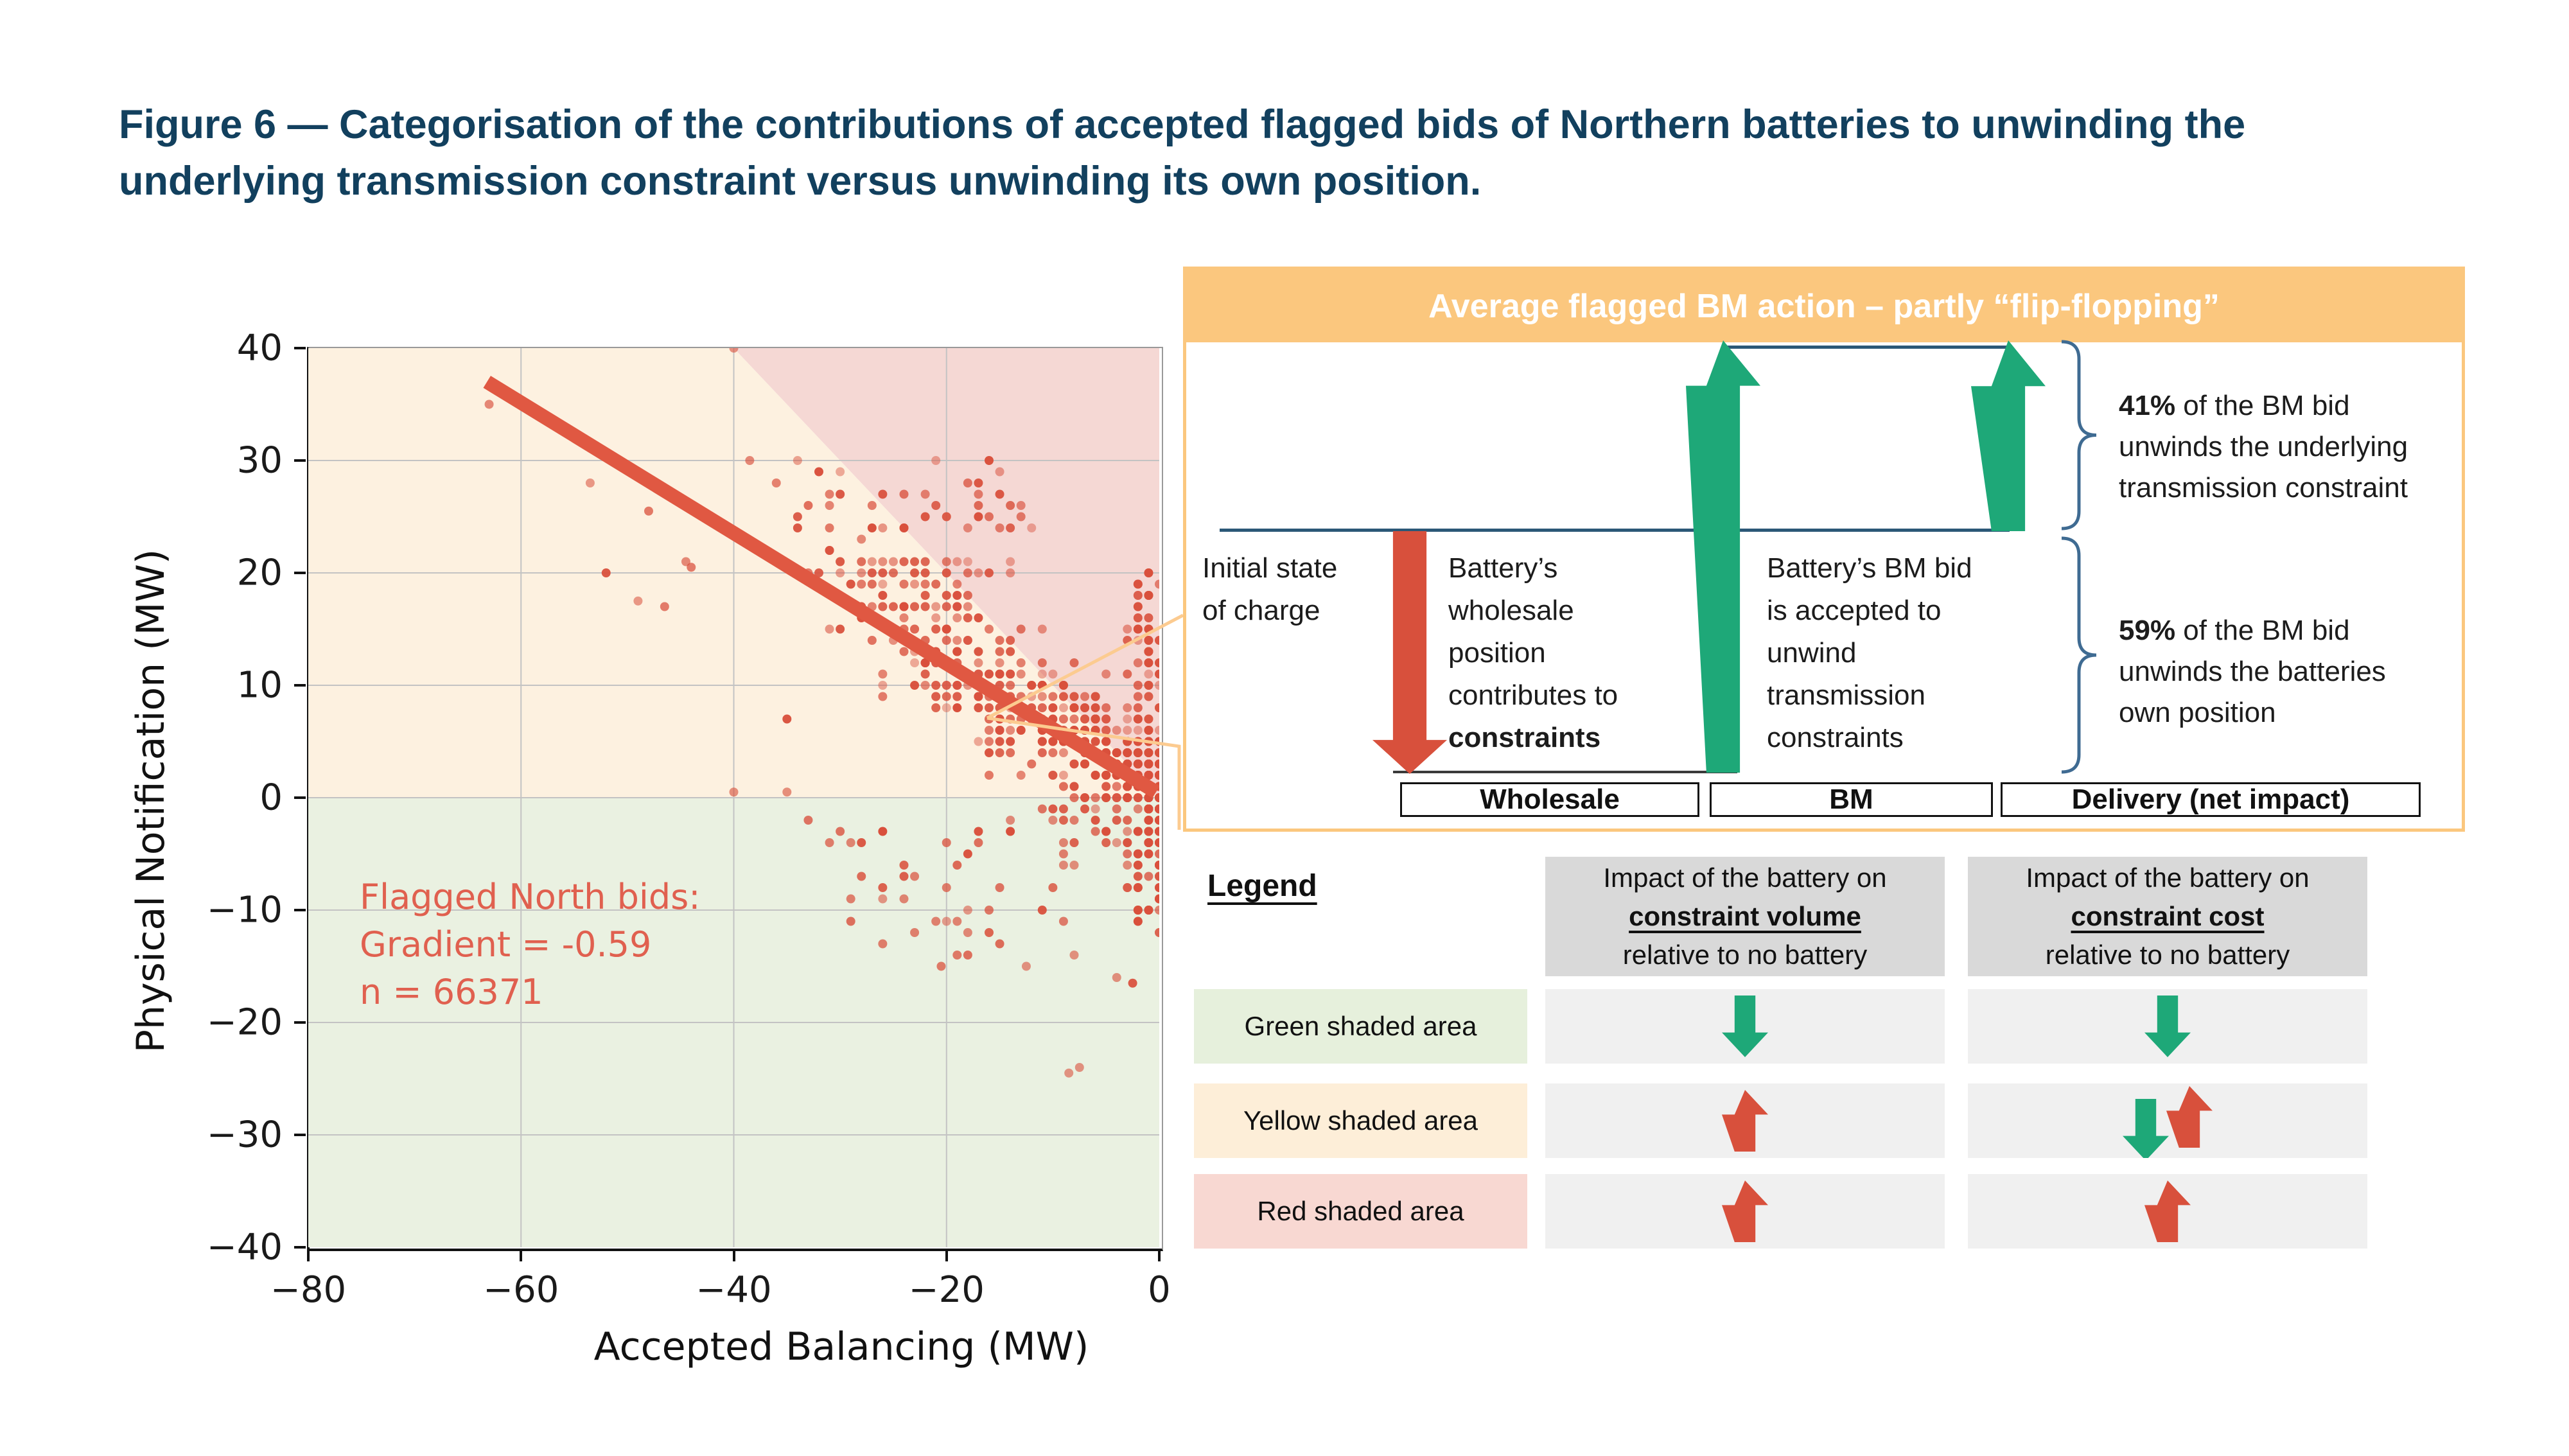 Image resolution: width=2569 pixels, height=1456 pixels. I want to click on label-line: position, so click(1497, 653).